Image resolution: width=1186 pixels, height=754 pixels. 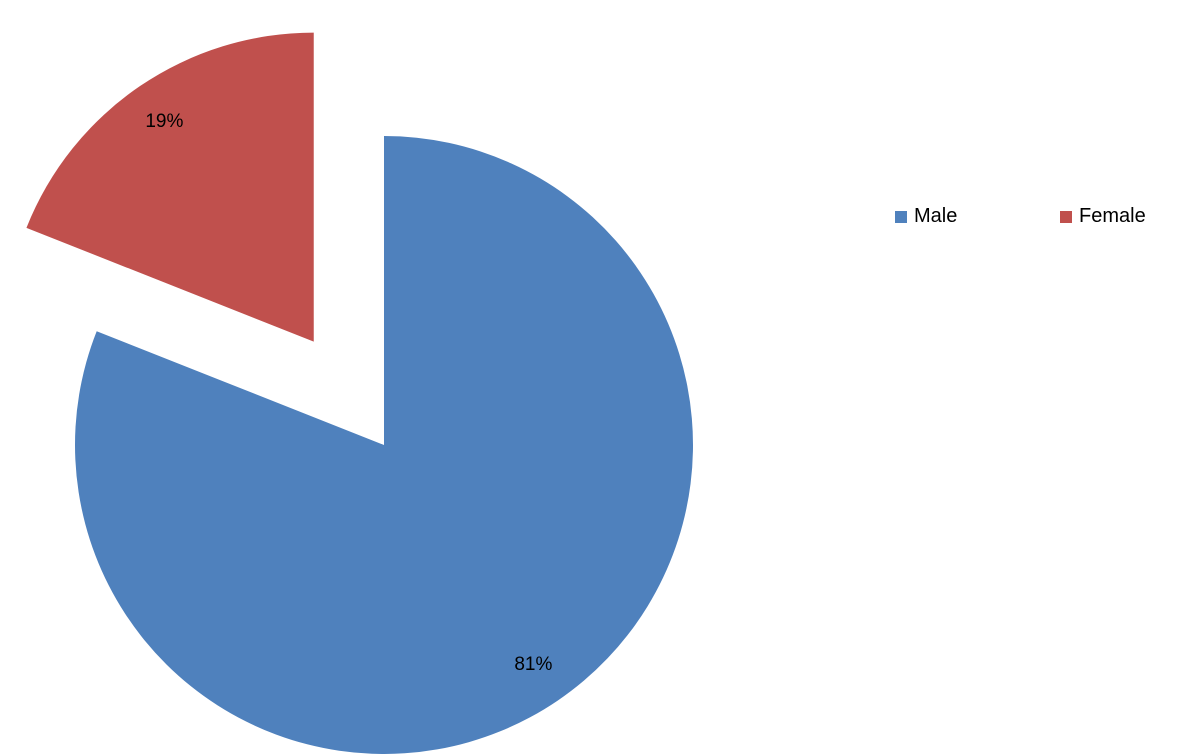 What do you see at coordinates (533, 664) in the screenshot?
I see `data-label-male: 81%` at bounding box center [533, 664].